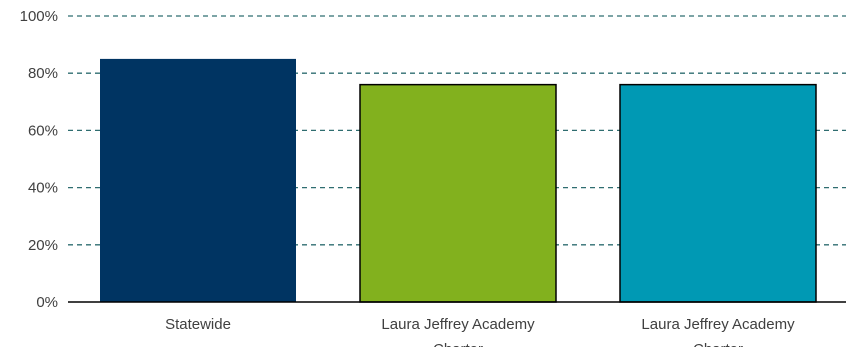 Image resolution: width=846 pixels, height=352 pixels. Describe the element at coordinates (198, 324) in the screenshot. I see `x-tick-label: Statewide` at that location.